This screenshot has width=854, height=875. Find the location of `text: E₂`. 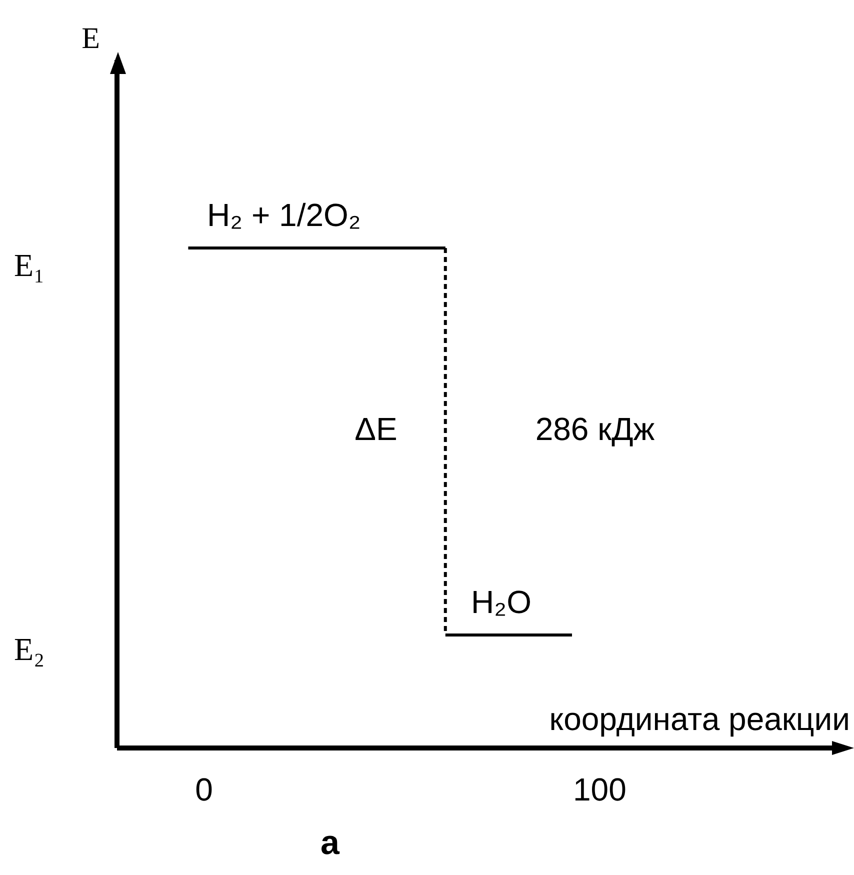

text: E₂ is located at coordinates (29, 649).